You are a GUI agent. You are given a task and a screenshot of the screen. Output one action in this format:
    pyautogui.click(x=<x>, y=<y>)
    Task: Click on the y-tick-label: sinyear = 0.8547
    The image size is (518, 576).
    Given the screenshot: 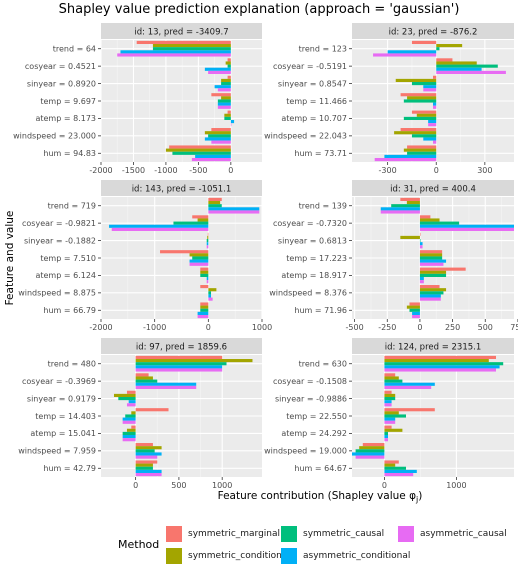 What is the action you would take?
    pyautogui.click(x=312, y=83)
    